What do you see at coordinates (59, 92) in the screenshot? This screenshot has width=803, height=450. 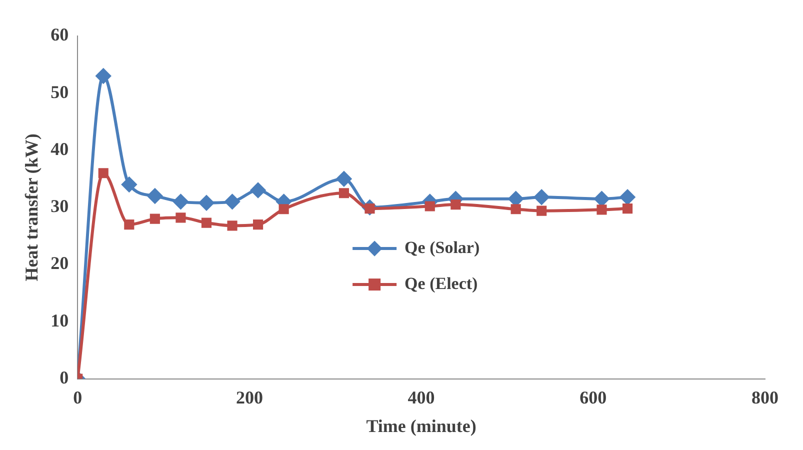 I see `y-tick-label: 50` at bounding box center [59, 92].